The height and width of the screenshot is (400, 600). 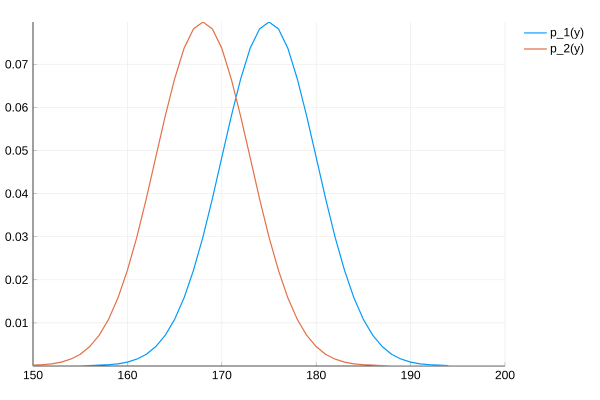 What do you see at coordinates (411, 375) in the screenshot?
I see `x-tick-label: 190` at bounding box center [411, 375].